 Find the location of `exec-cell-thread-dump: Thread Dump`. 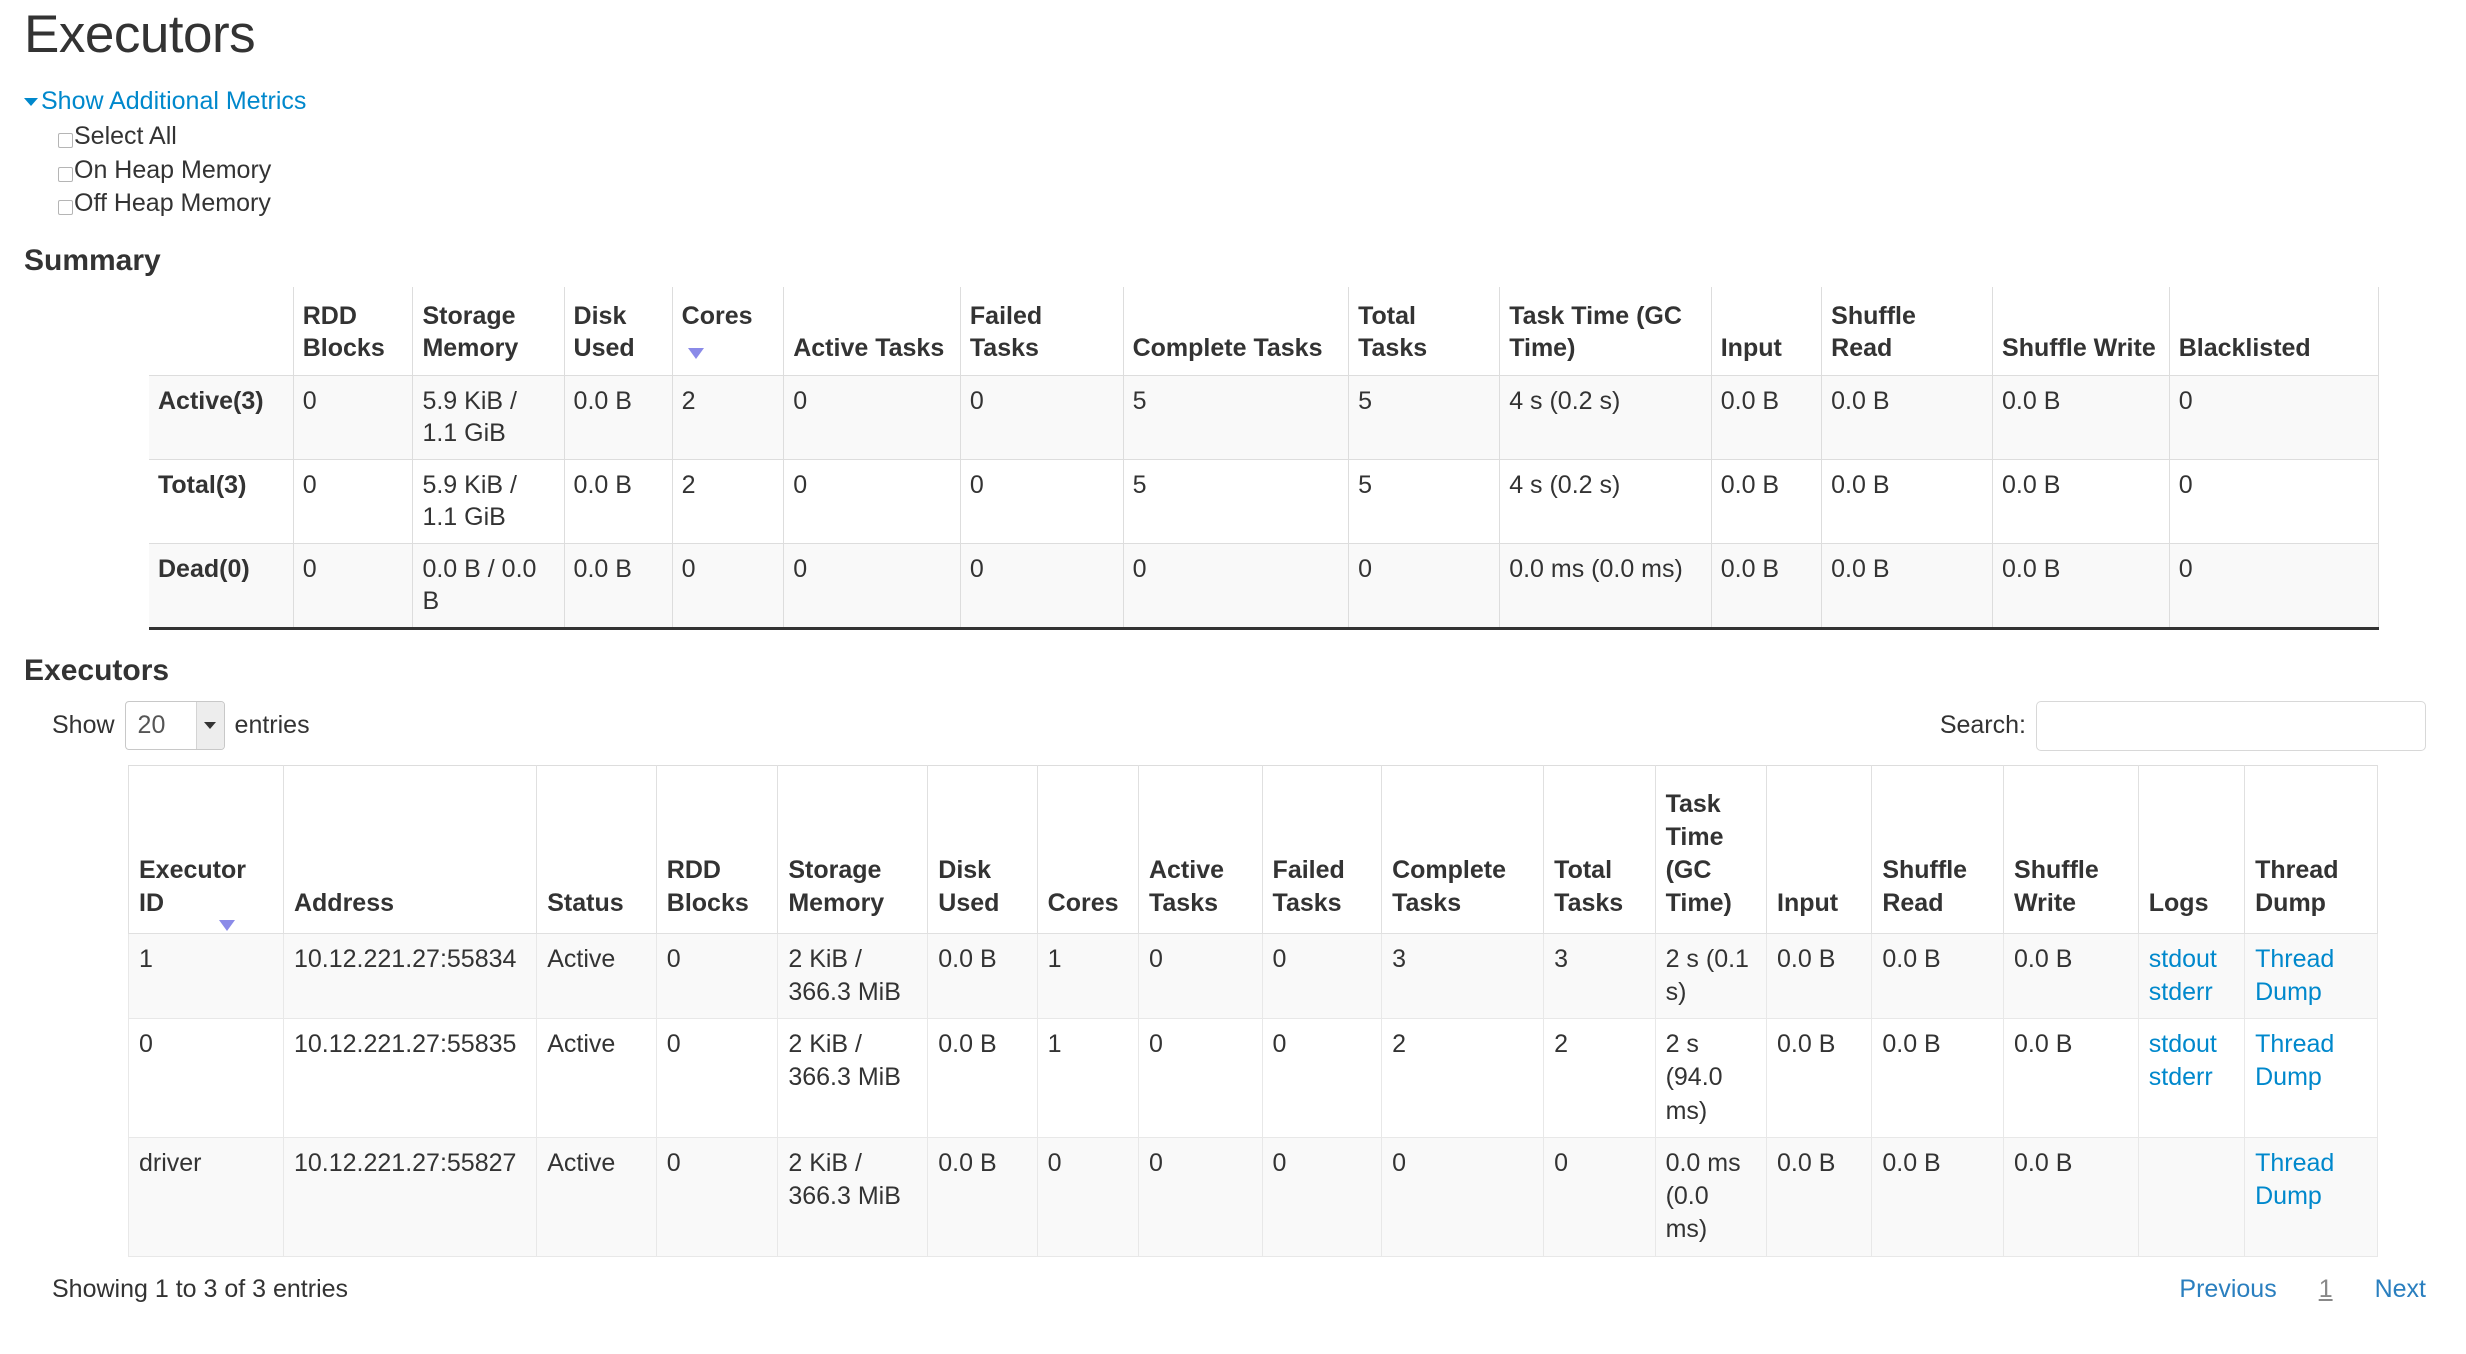

exec-cell-thread-dump: Thread Dump is located at coordinates (2311, 1078).